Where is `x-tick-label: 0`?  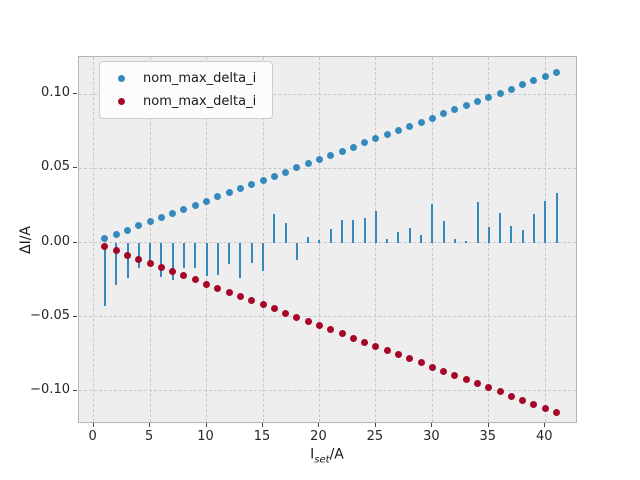
x-tick-label: 0 is located at coordinates (92, 436).